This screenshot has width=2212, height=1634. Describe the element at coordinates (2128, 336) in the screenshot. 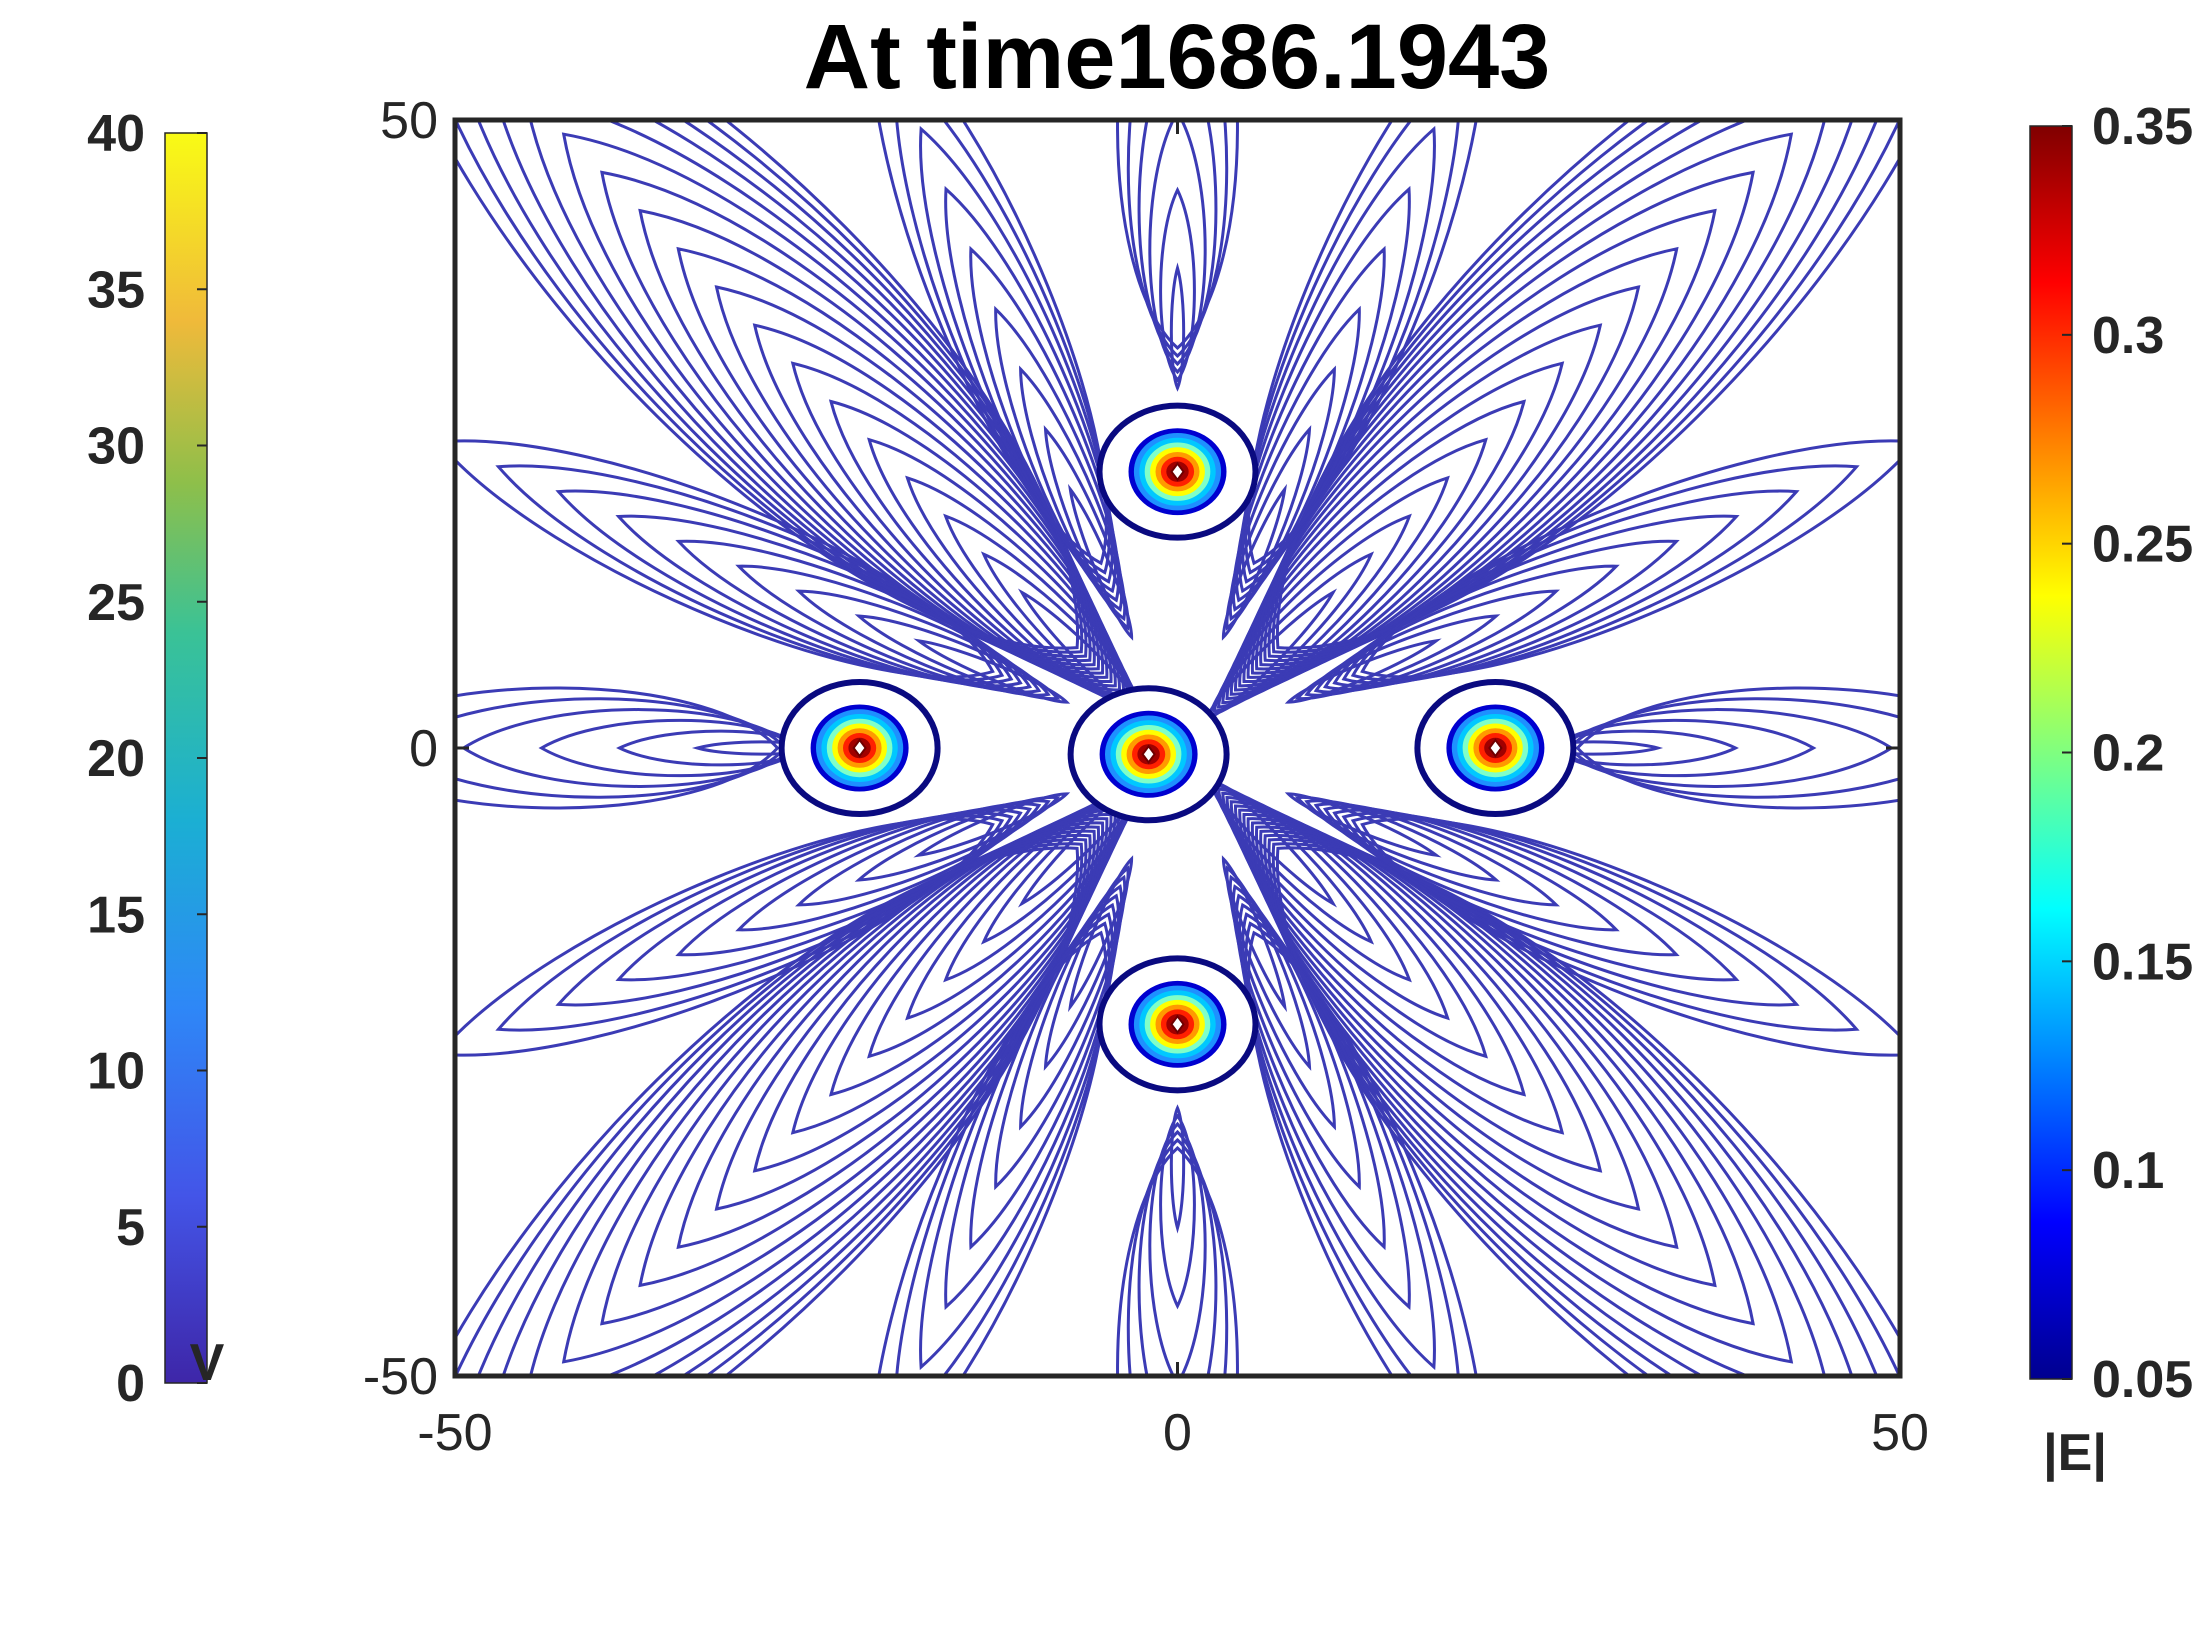

I see `colorbar-tick-label: 0.3` at that location.